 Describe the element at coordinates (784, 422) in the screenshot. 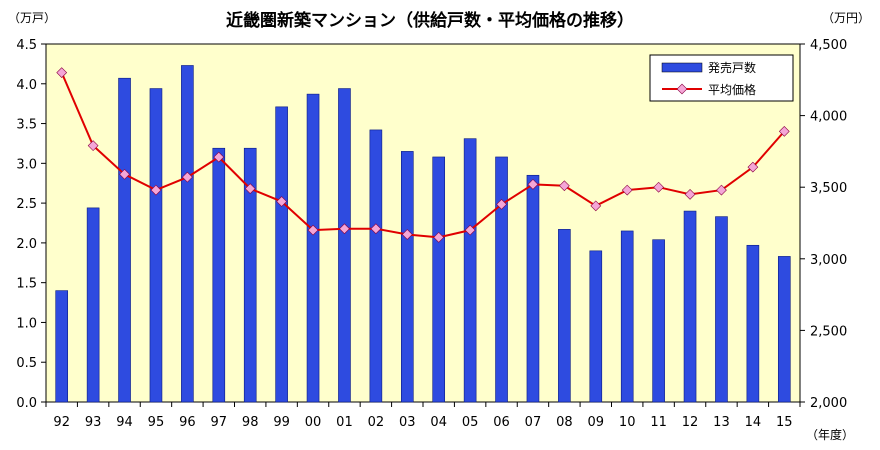

I see `x-tick-label-15: 15` at that location.